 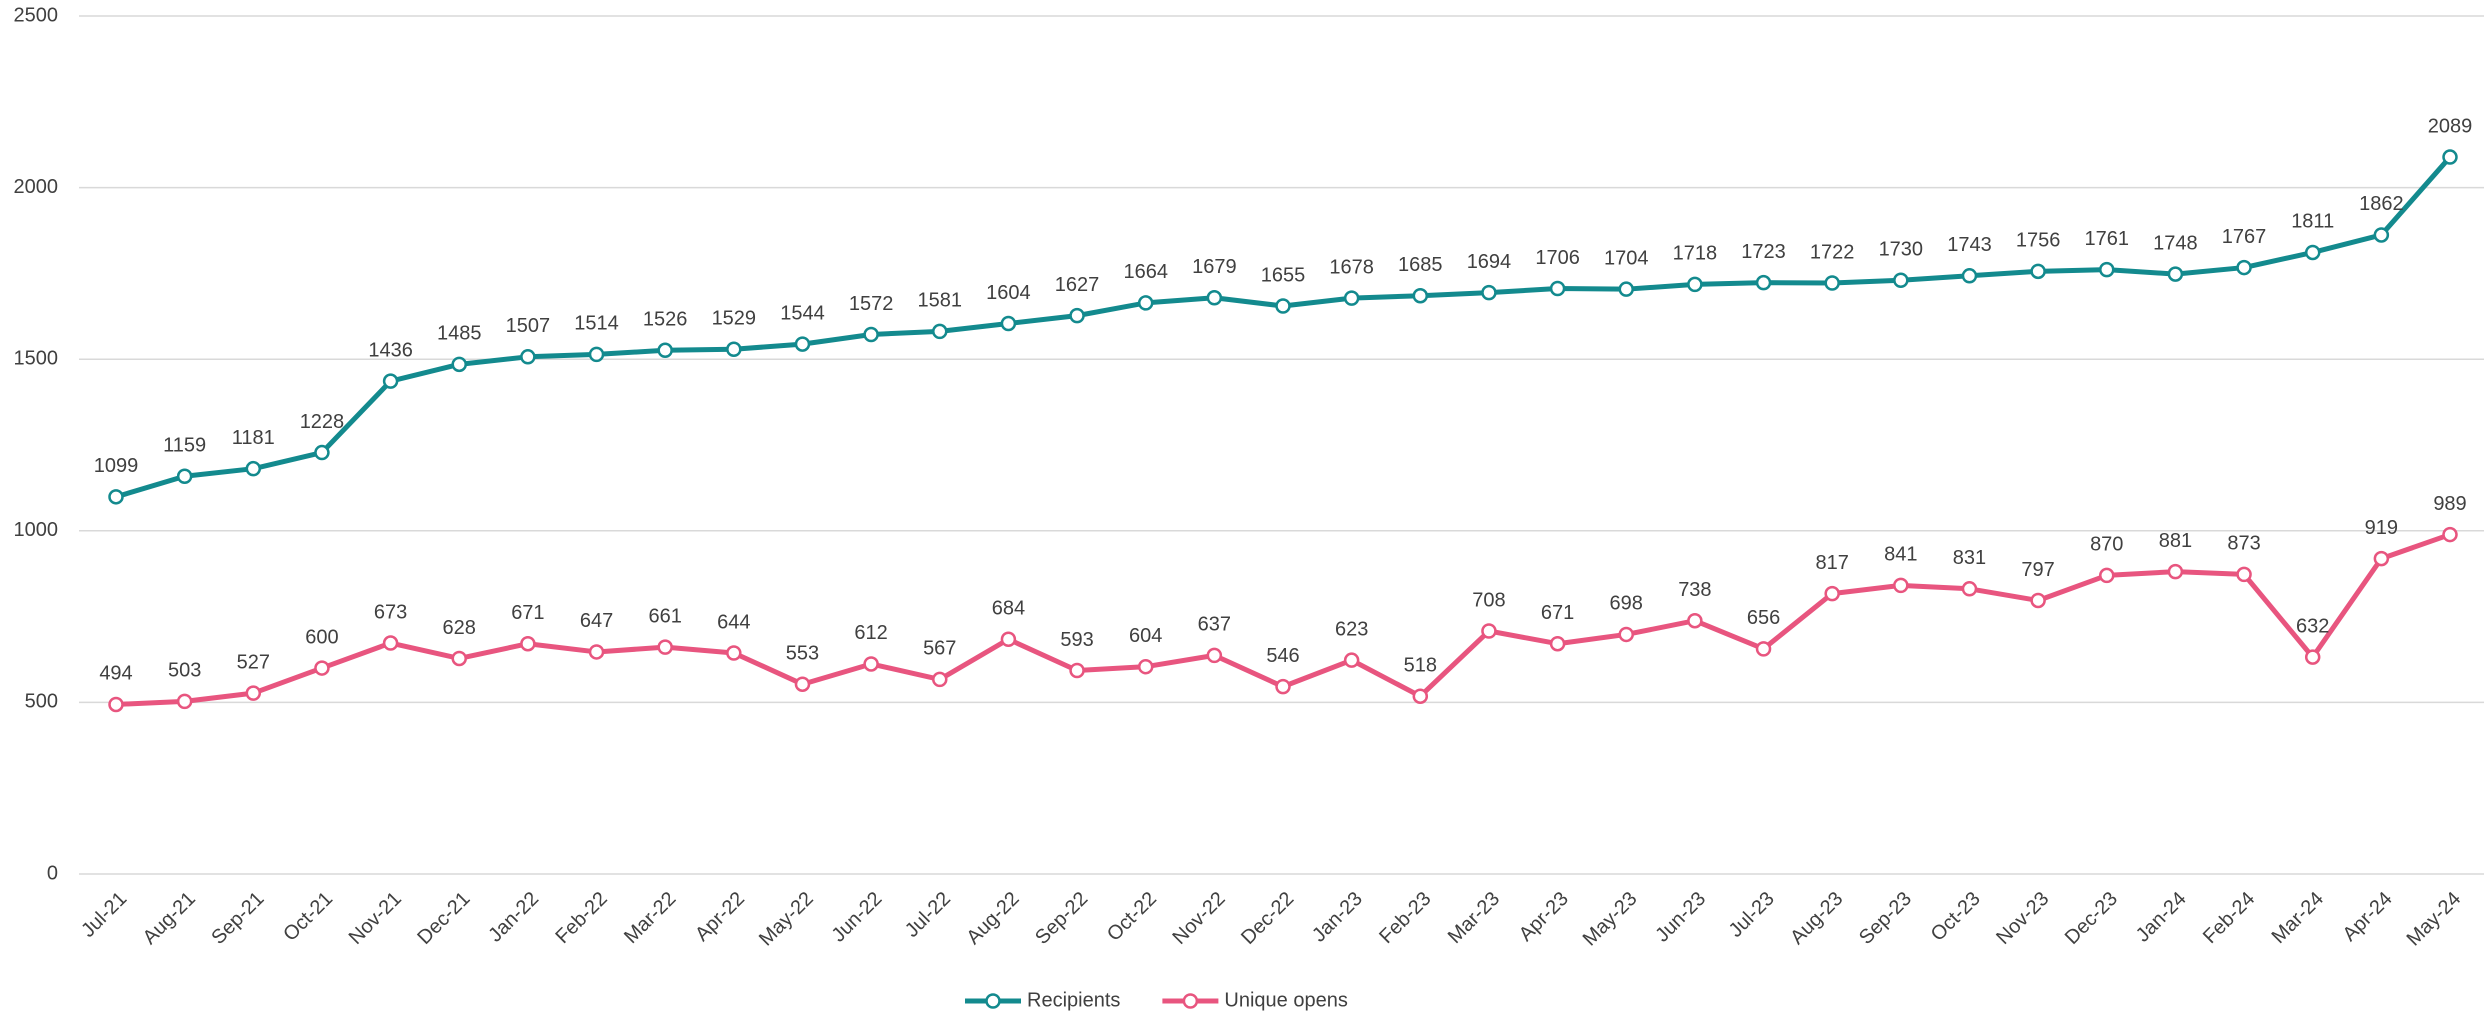 What do you see at coordinates (802, 653) in the screenshot?
I see `data-label: 553` at bounding box center [802, 653].